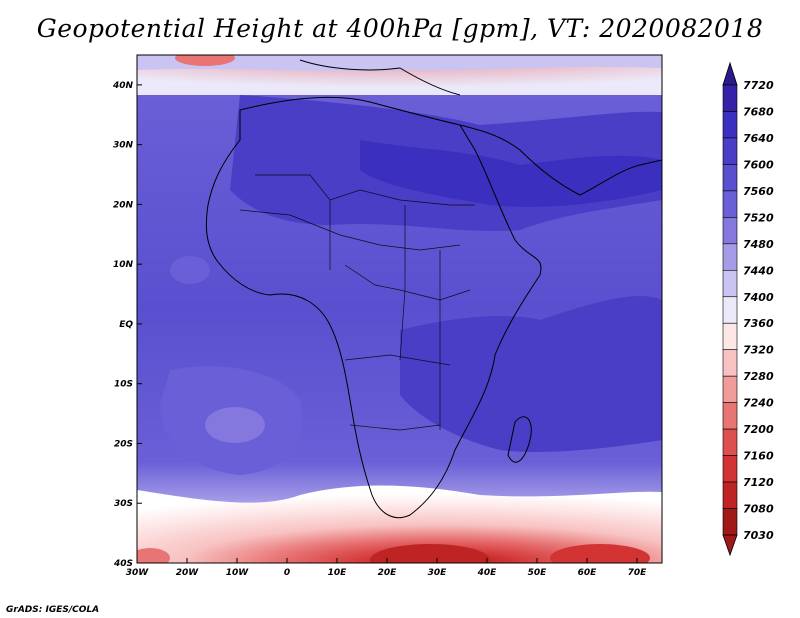 This screenshot has height=618, width=800. I want to click on y-tick-label: 10N, so click(123, 265).